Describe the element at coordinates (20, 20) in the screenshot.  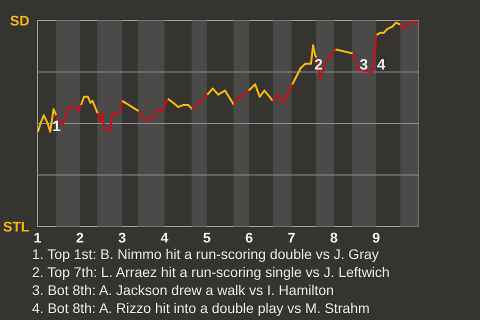
I see `text: SD` at that location.